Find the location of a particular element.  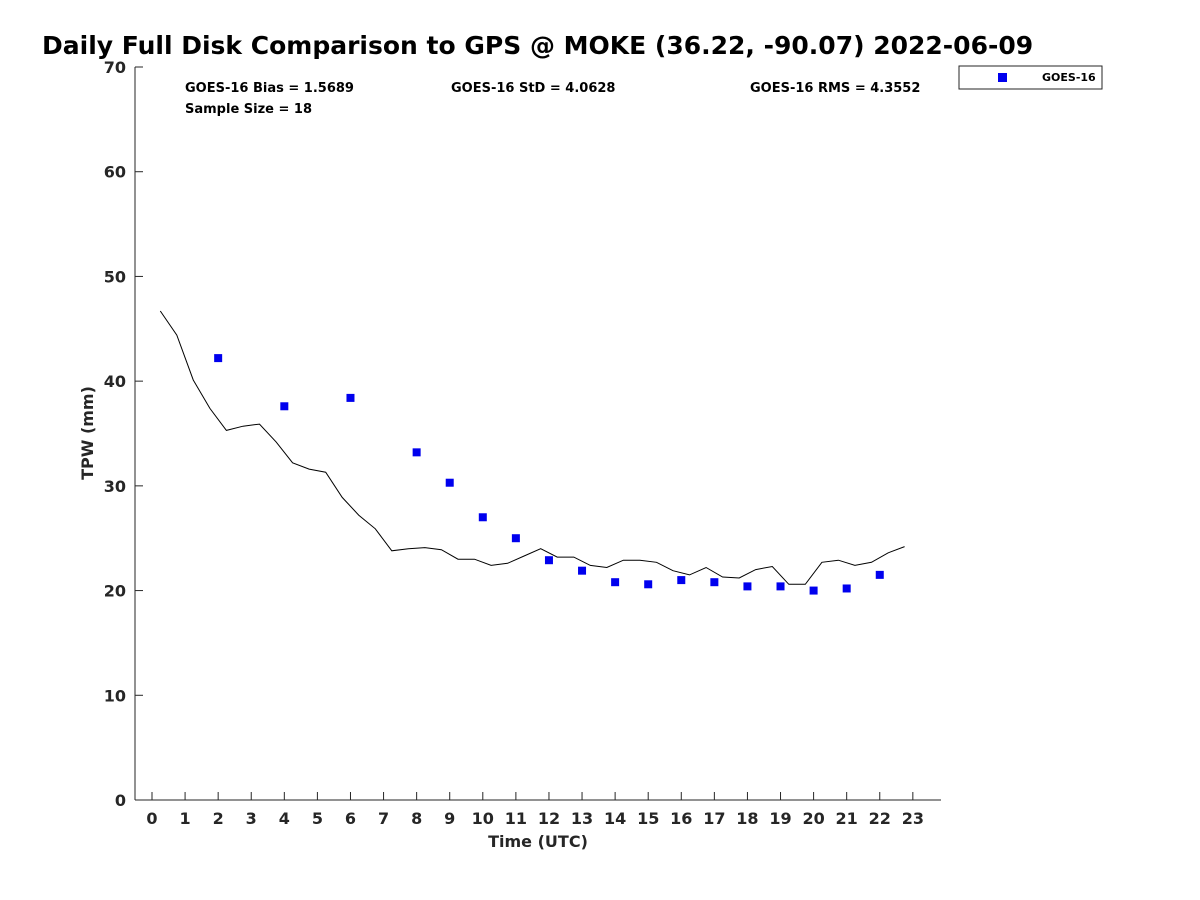

x-tick-label: 11 is located at coordinates (516, 818).